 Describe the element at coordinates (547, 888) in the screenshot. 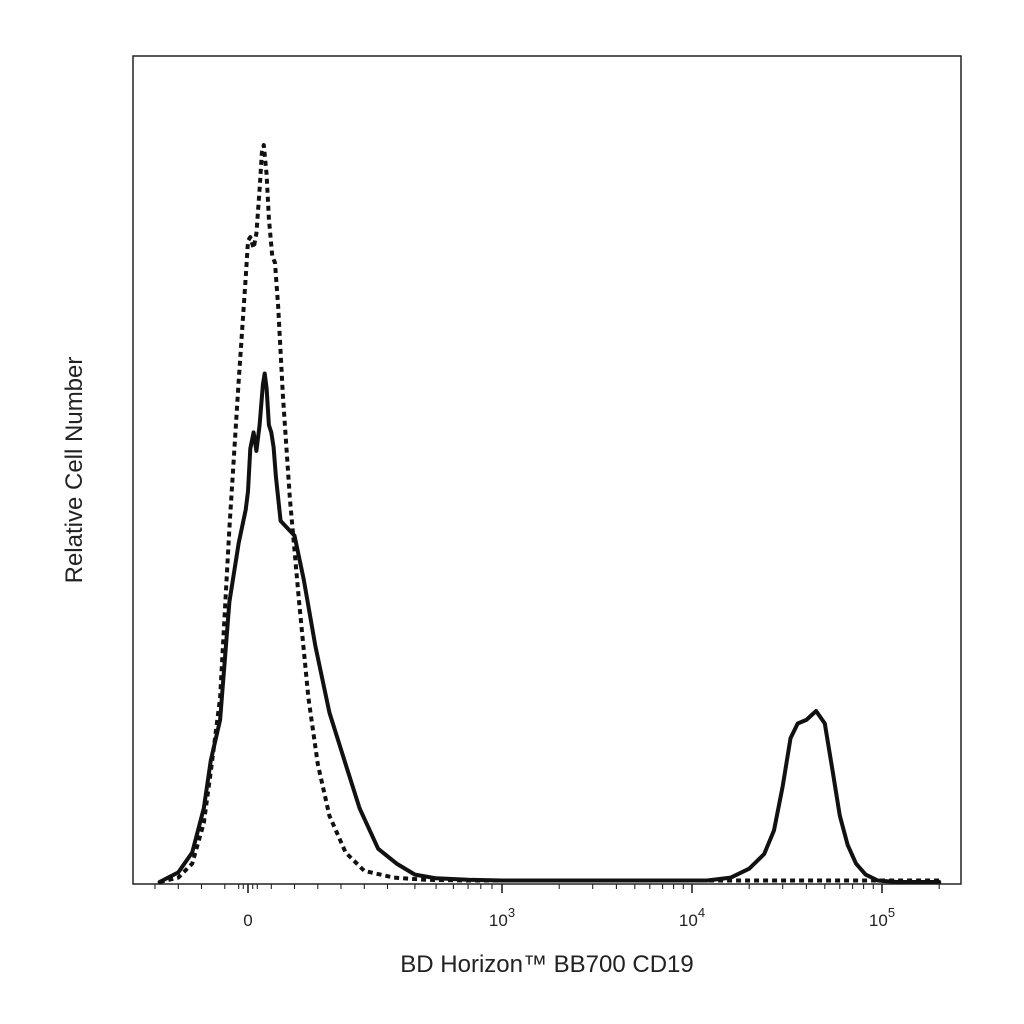

I see `x-axis-ticks` at that location.